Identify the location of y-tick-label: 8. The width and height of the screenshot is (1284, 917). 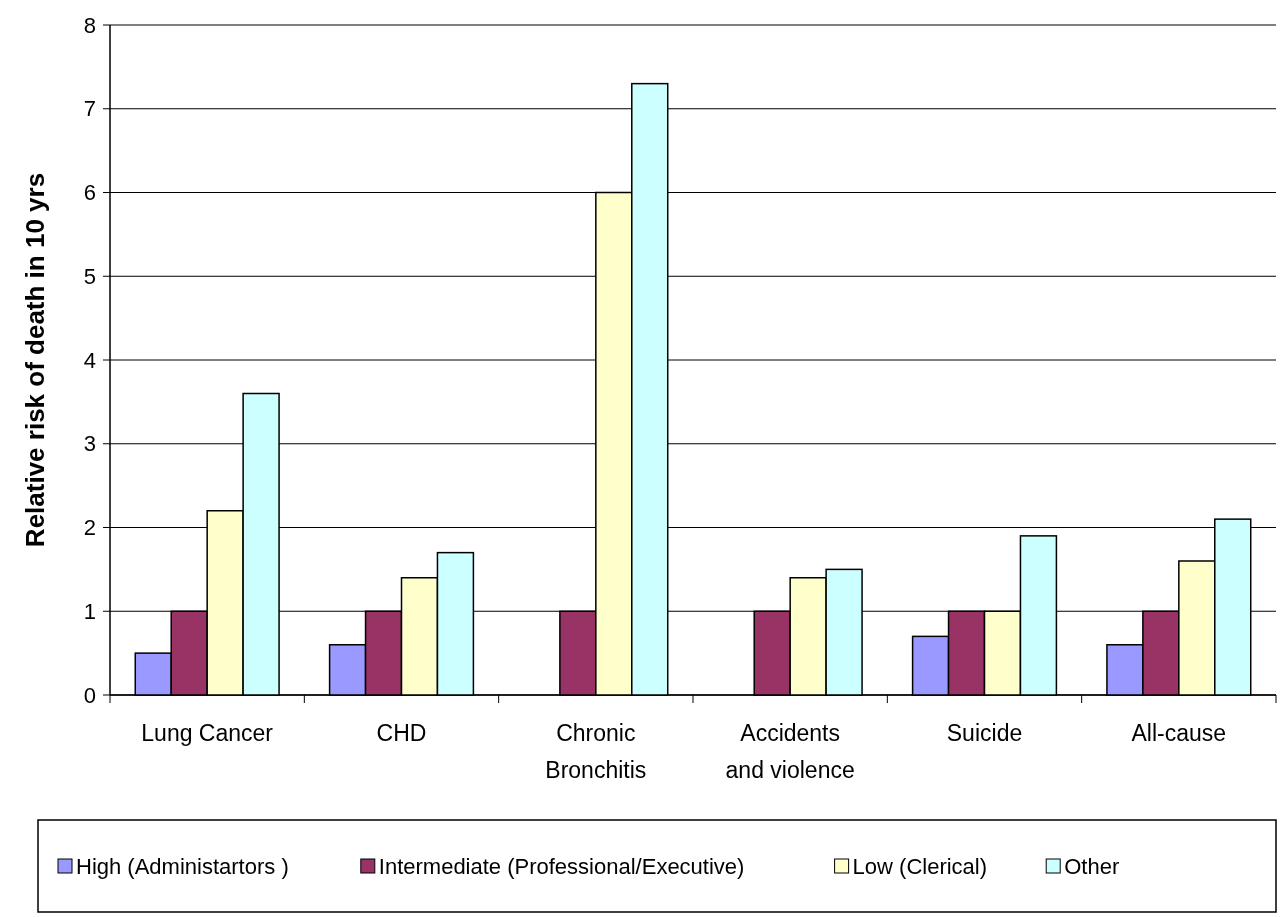
(89, 25).